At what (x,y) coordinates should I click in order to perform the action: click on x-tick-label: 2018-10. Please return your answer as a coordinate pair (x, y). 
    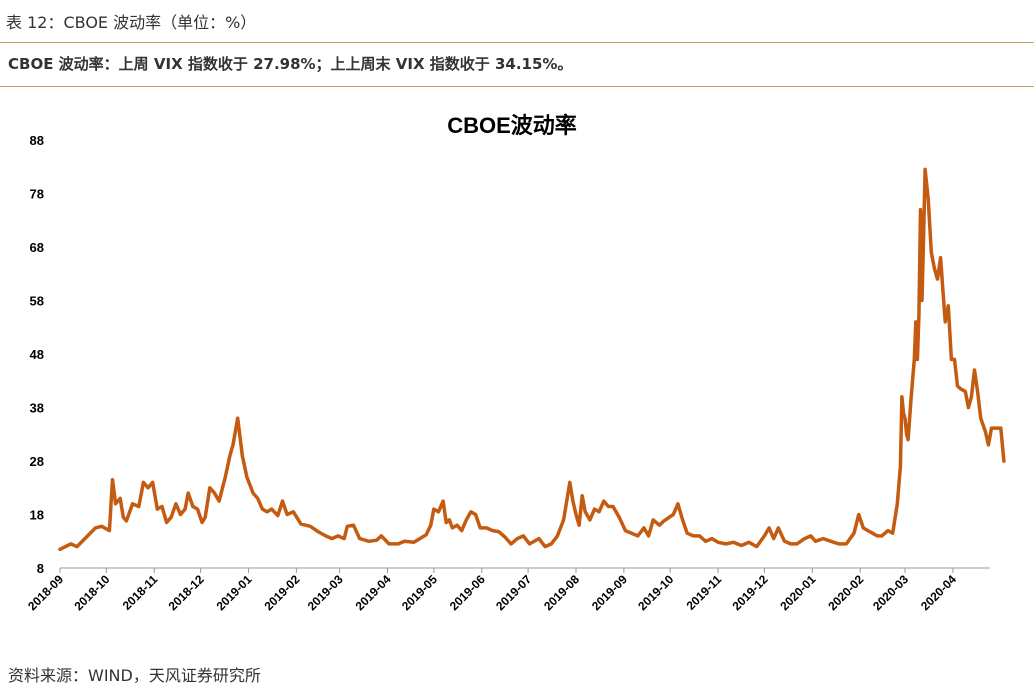
    Looking at the image, I should click on (91, 592).